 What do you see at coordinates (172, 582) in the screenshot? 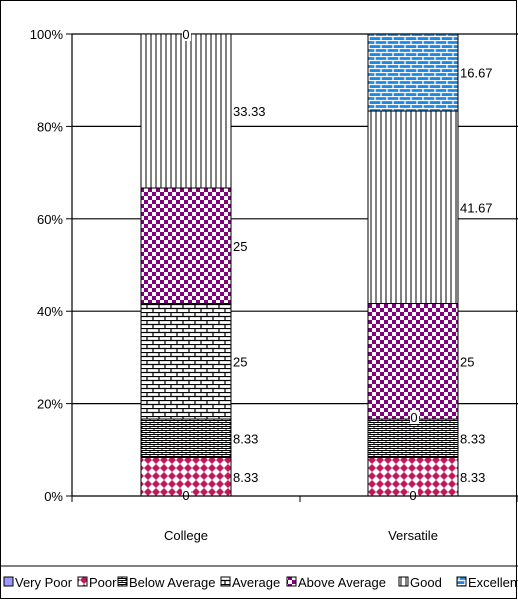
I see `legend-label-below-average: Below Average` at bounding box center [172, 582].